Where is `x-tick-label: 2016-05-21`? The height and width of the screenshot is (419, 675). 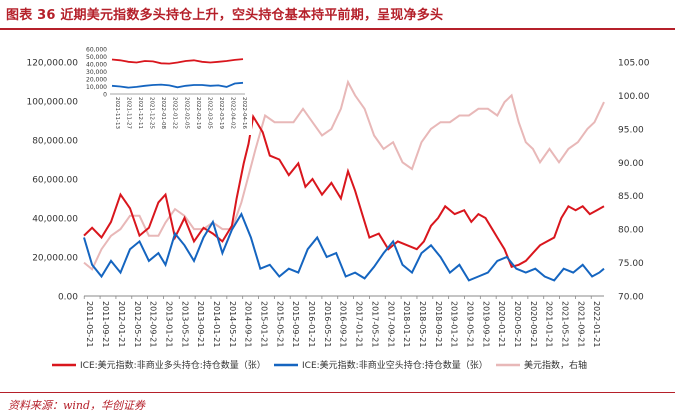
x-tick-label: 2016-05-21 is located at coordinates (327, 324).